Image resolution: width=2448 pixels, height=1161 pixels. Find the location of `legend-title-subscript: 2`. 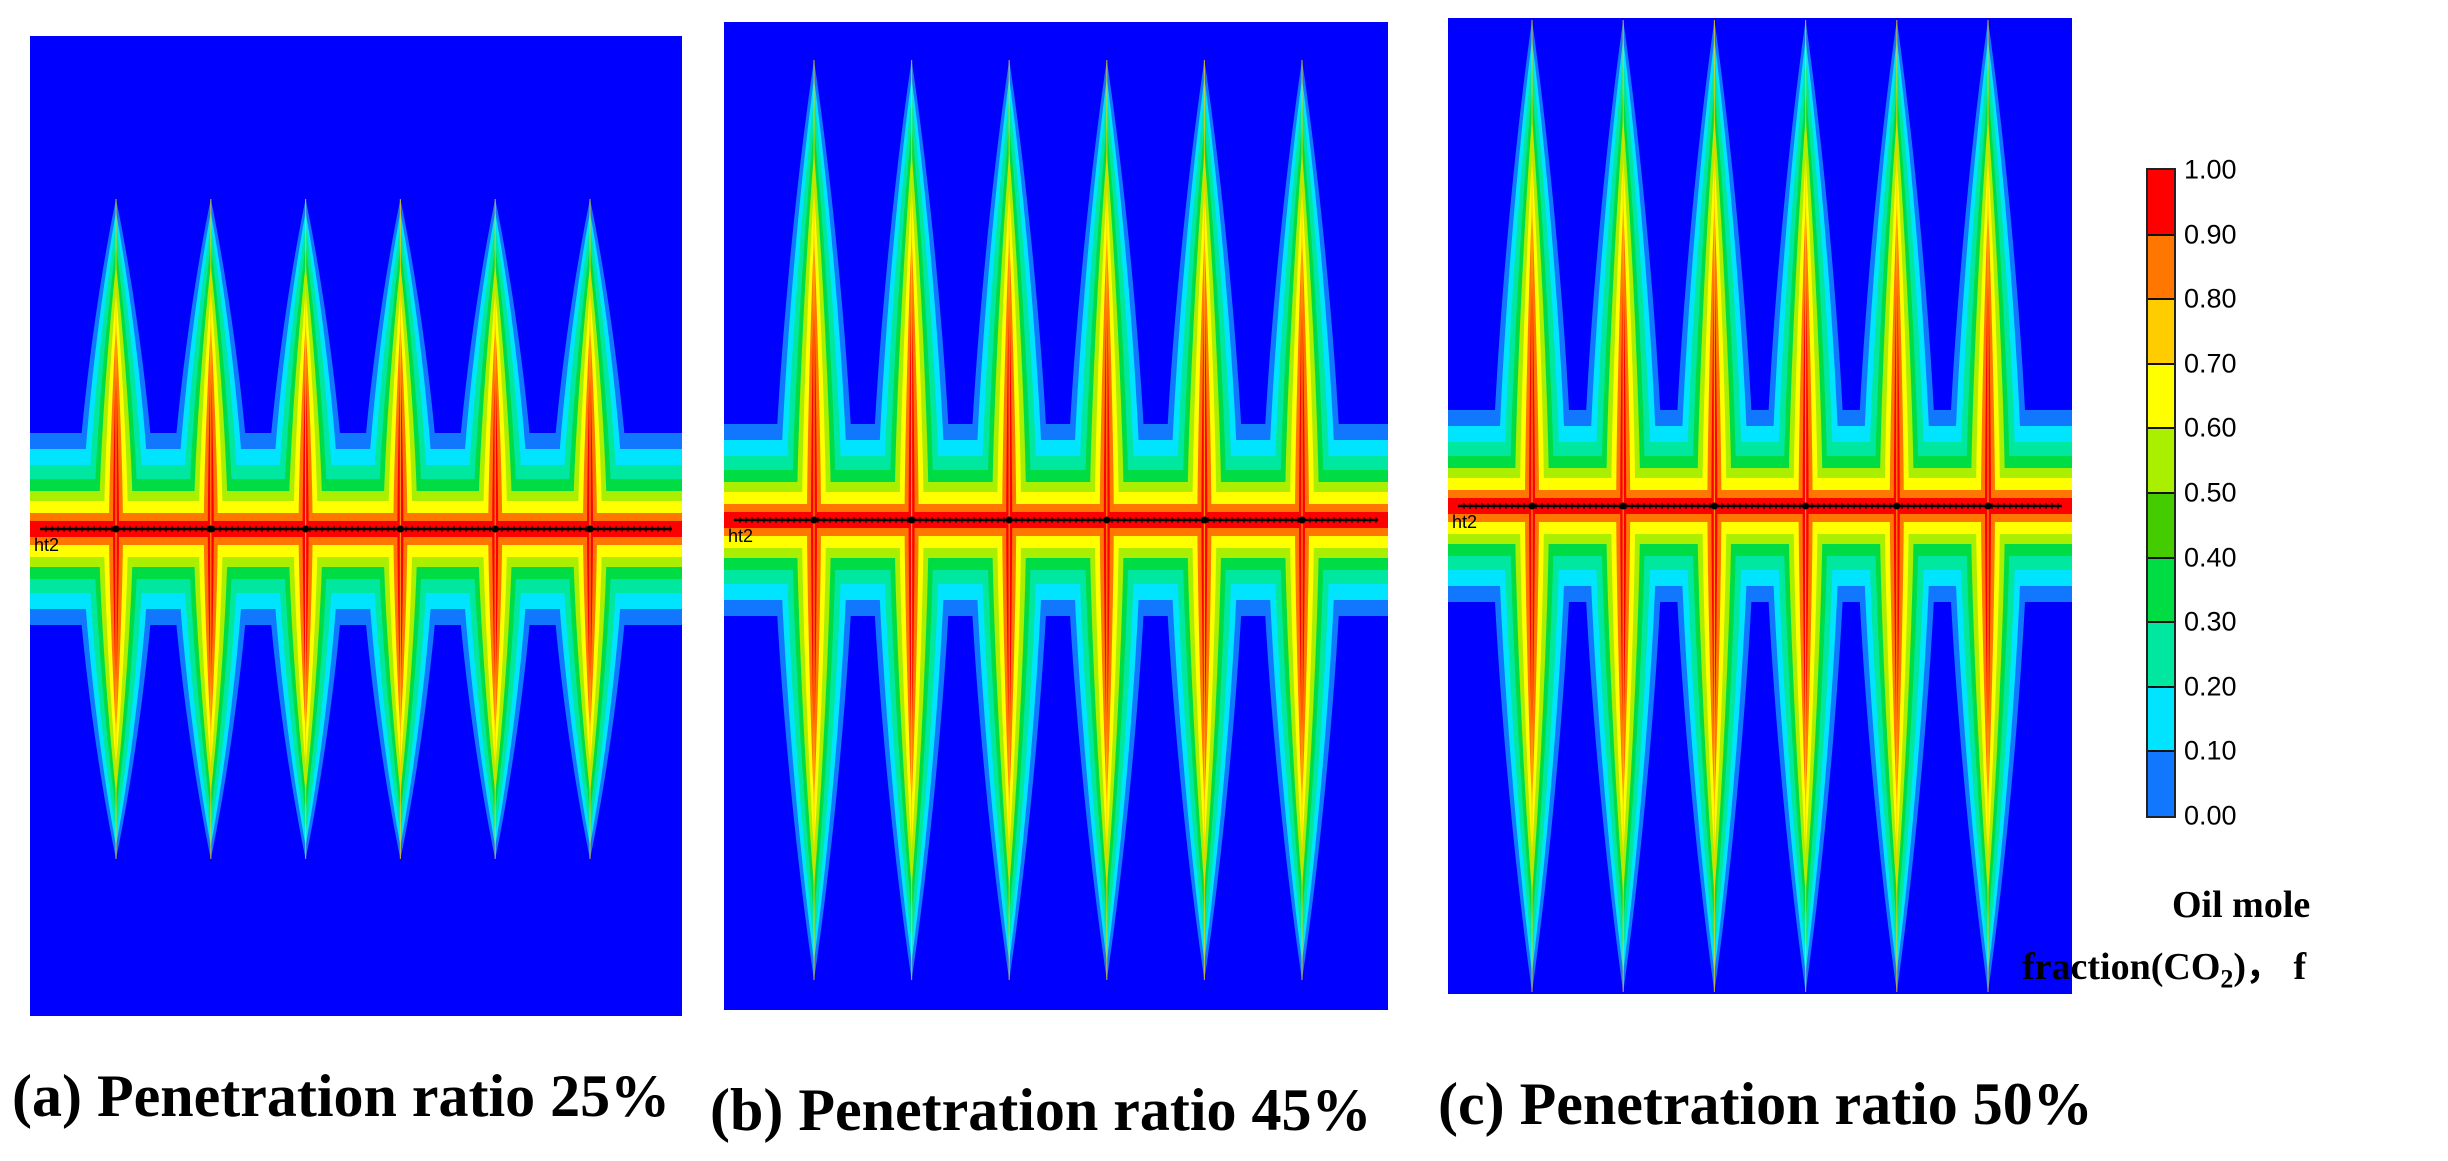

legend-title-subscript: 2 is located at coordinates (2227, 979).